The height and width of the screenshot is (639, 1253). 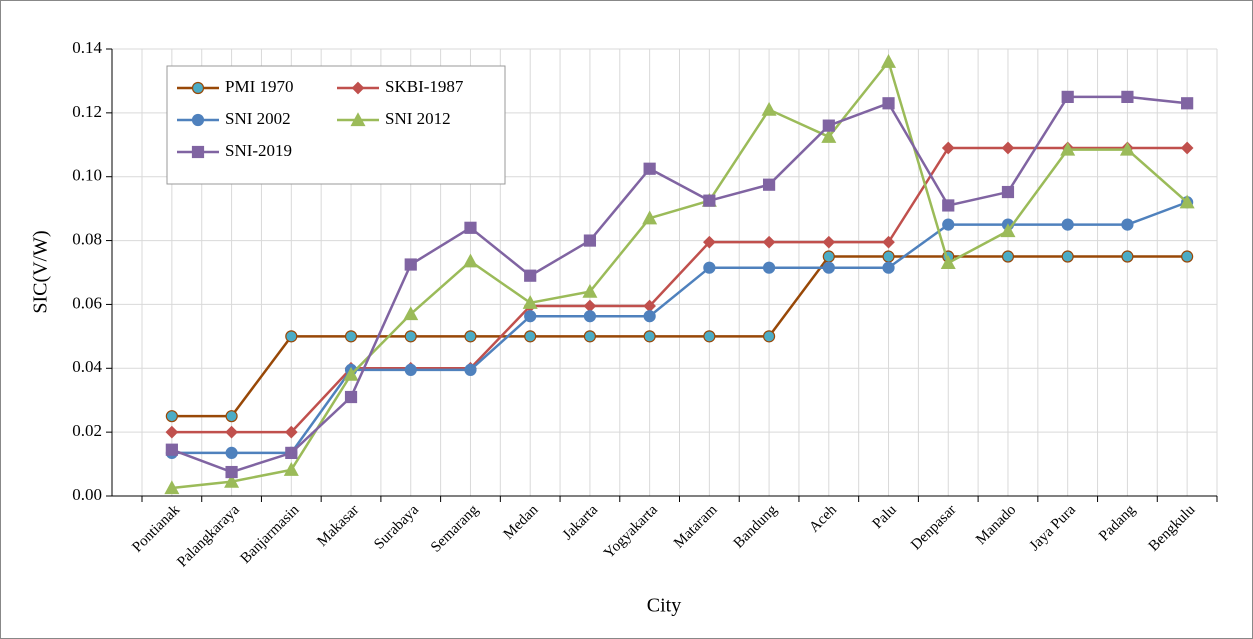 I want to click on legend-label: SNI 2002, so click(x=258, y=118).